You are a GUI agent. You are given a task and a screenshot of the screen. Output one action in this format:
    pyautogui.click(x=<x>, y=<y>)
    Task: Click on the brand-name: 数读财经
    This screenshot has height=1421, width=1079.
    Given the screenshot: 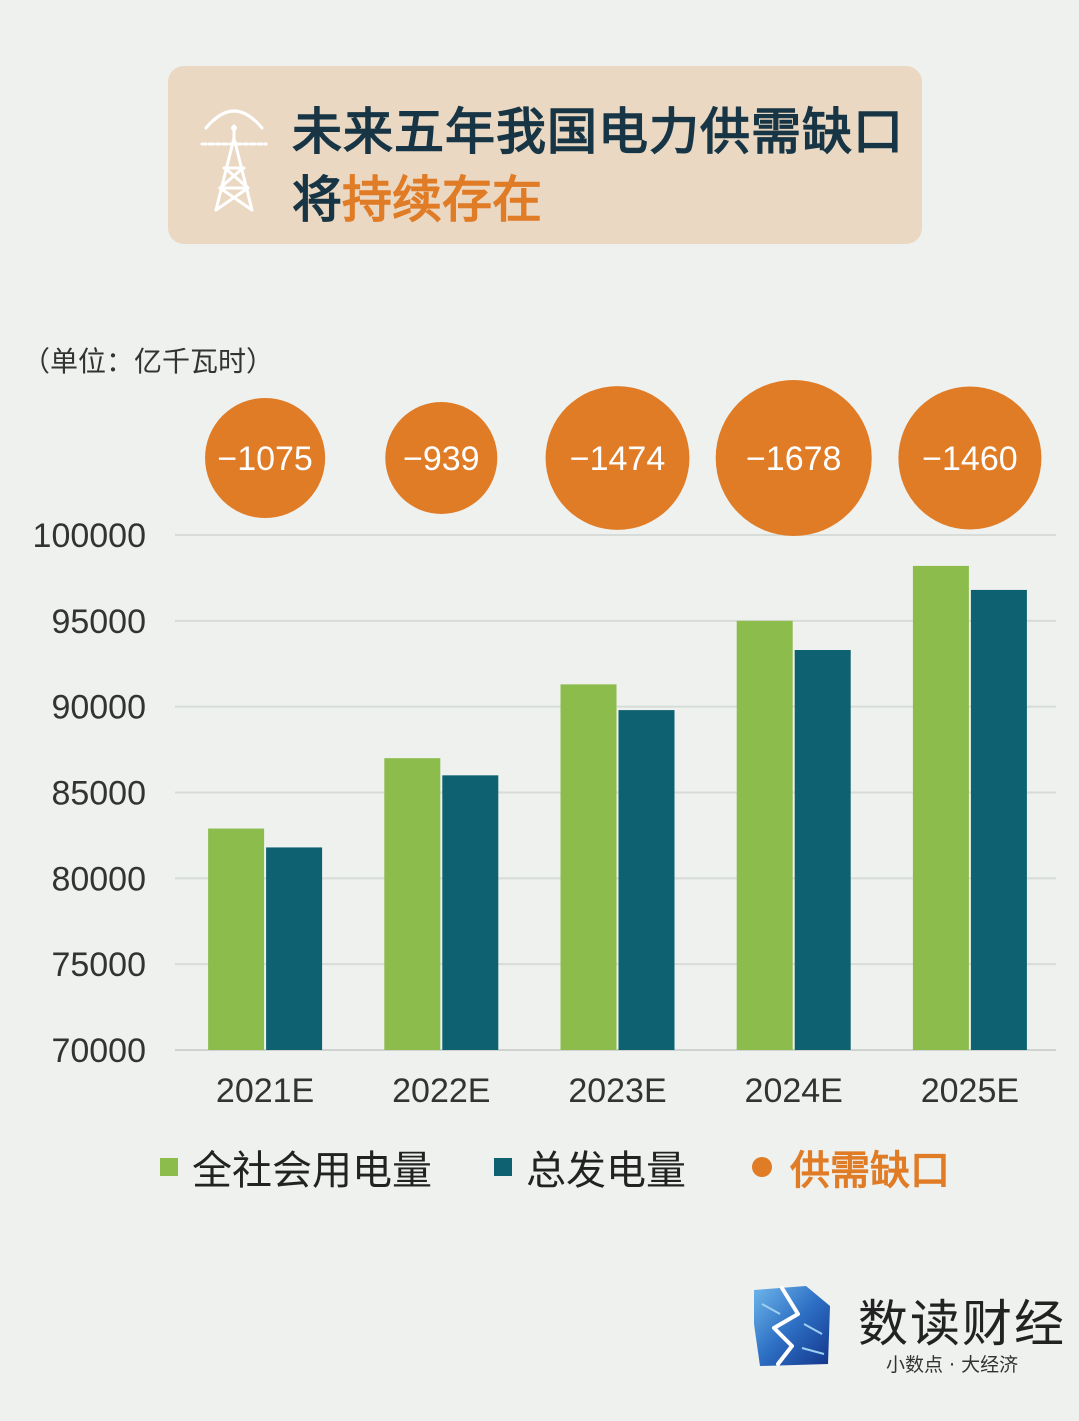 What is the action you would take?
    pyautogui.click(x=962, y=1324)
    